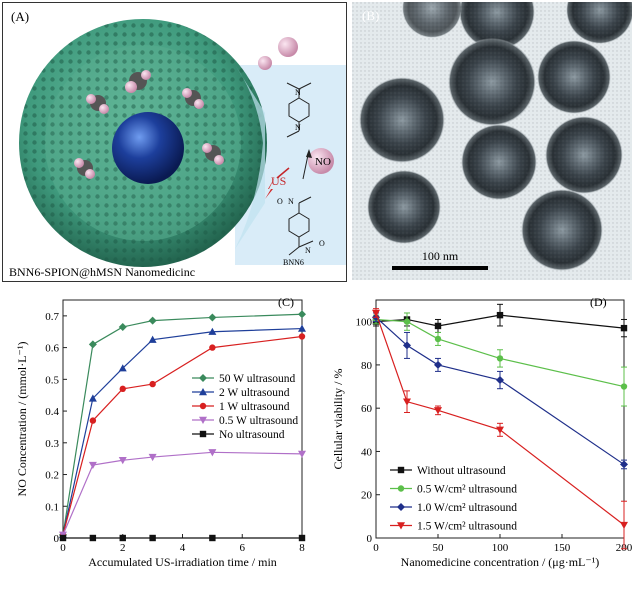  I want to click on scale-bar, so click(440, 268).